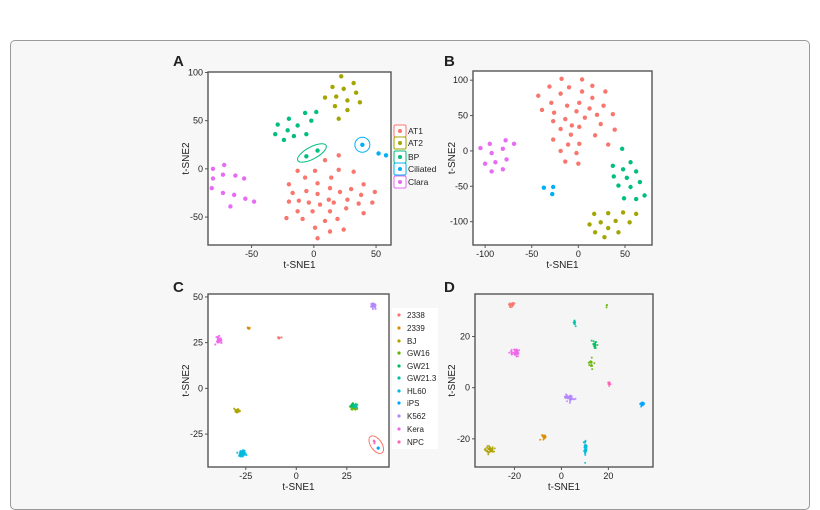 The height and width of the screenshot is (510, 820). Describe the element at coordinates (200, 388) in the screenshot. I see `y-tick-label: 0` at that location.